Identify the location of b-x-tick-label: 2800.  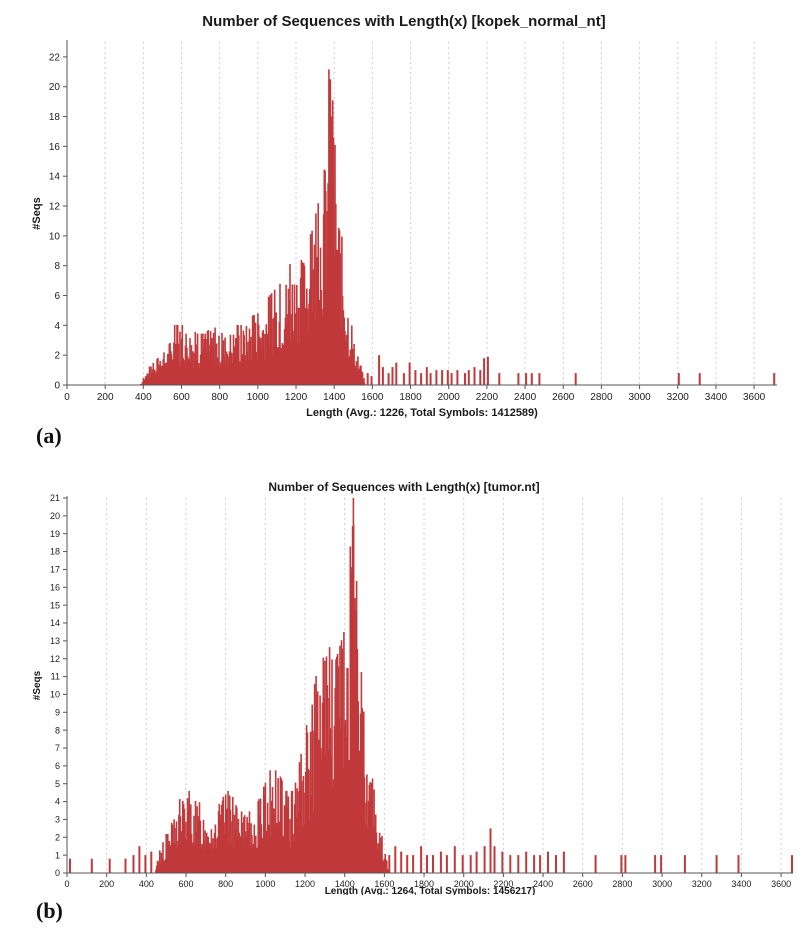
(622, 884).